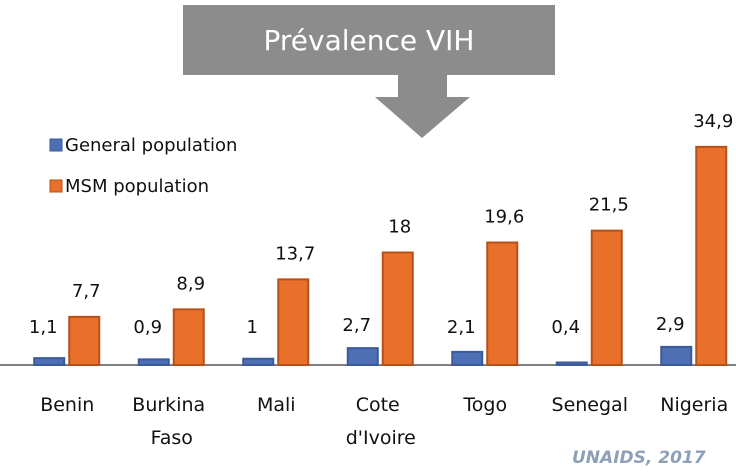 The width and height of the screenshot is (736, 472). I want to click on x-tick-line: Nigeria, so click(694, 405).